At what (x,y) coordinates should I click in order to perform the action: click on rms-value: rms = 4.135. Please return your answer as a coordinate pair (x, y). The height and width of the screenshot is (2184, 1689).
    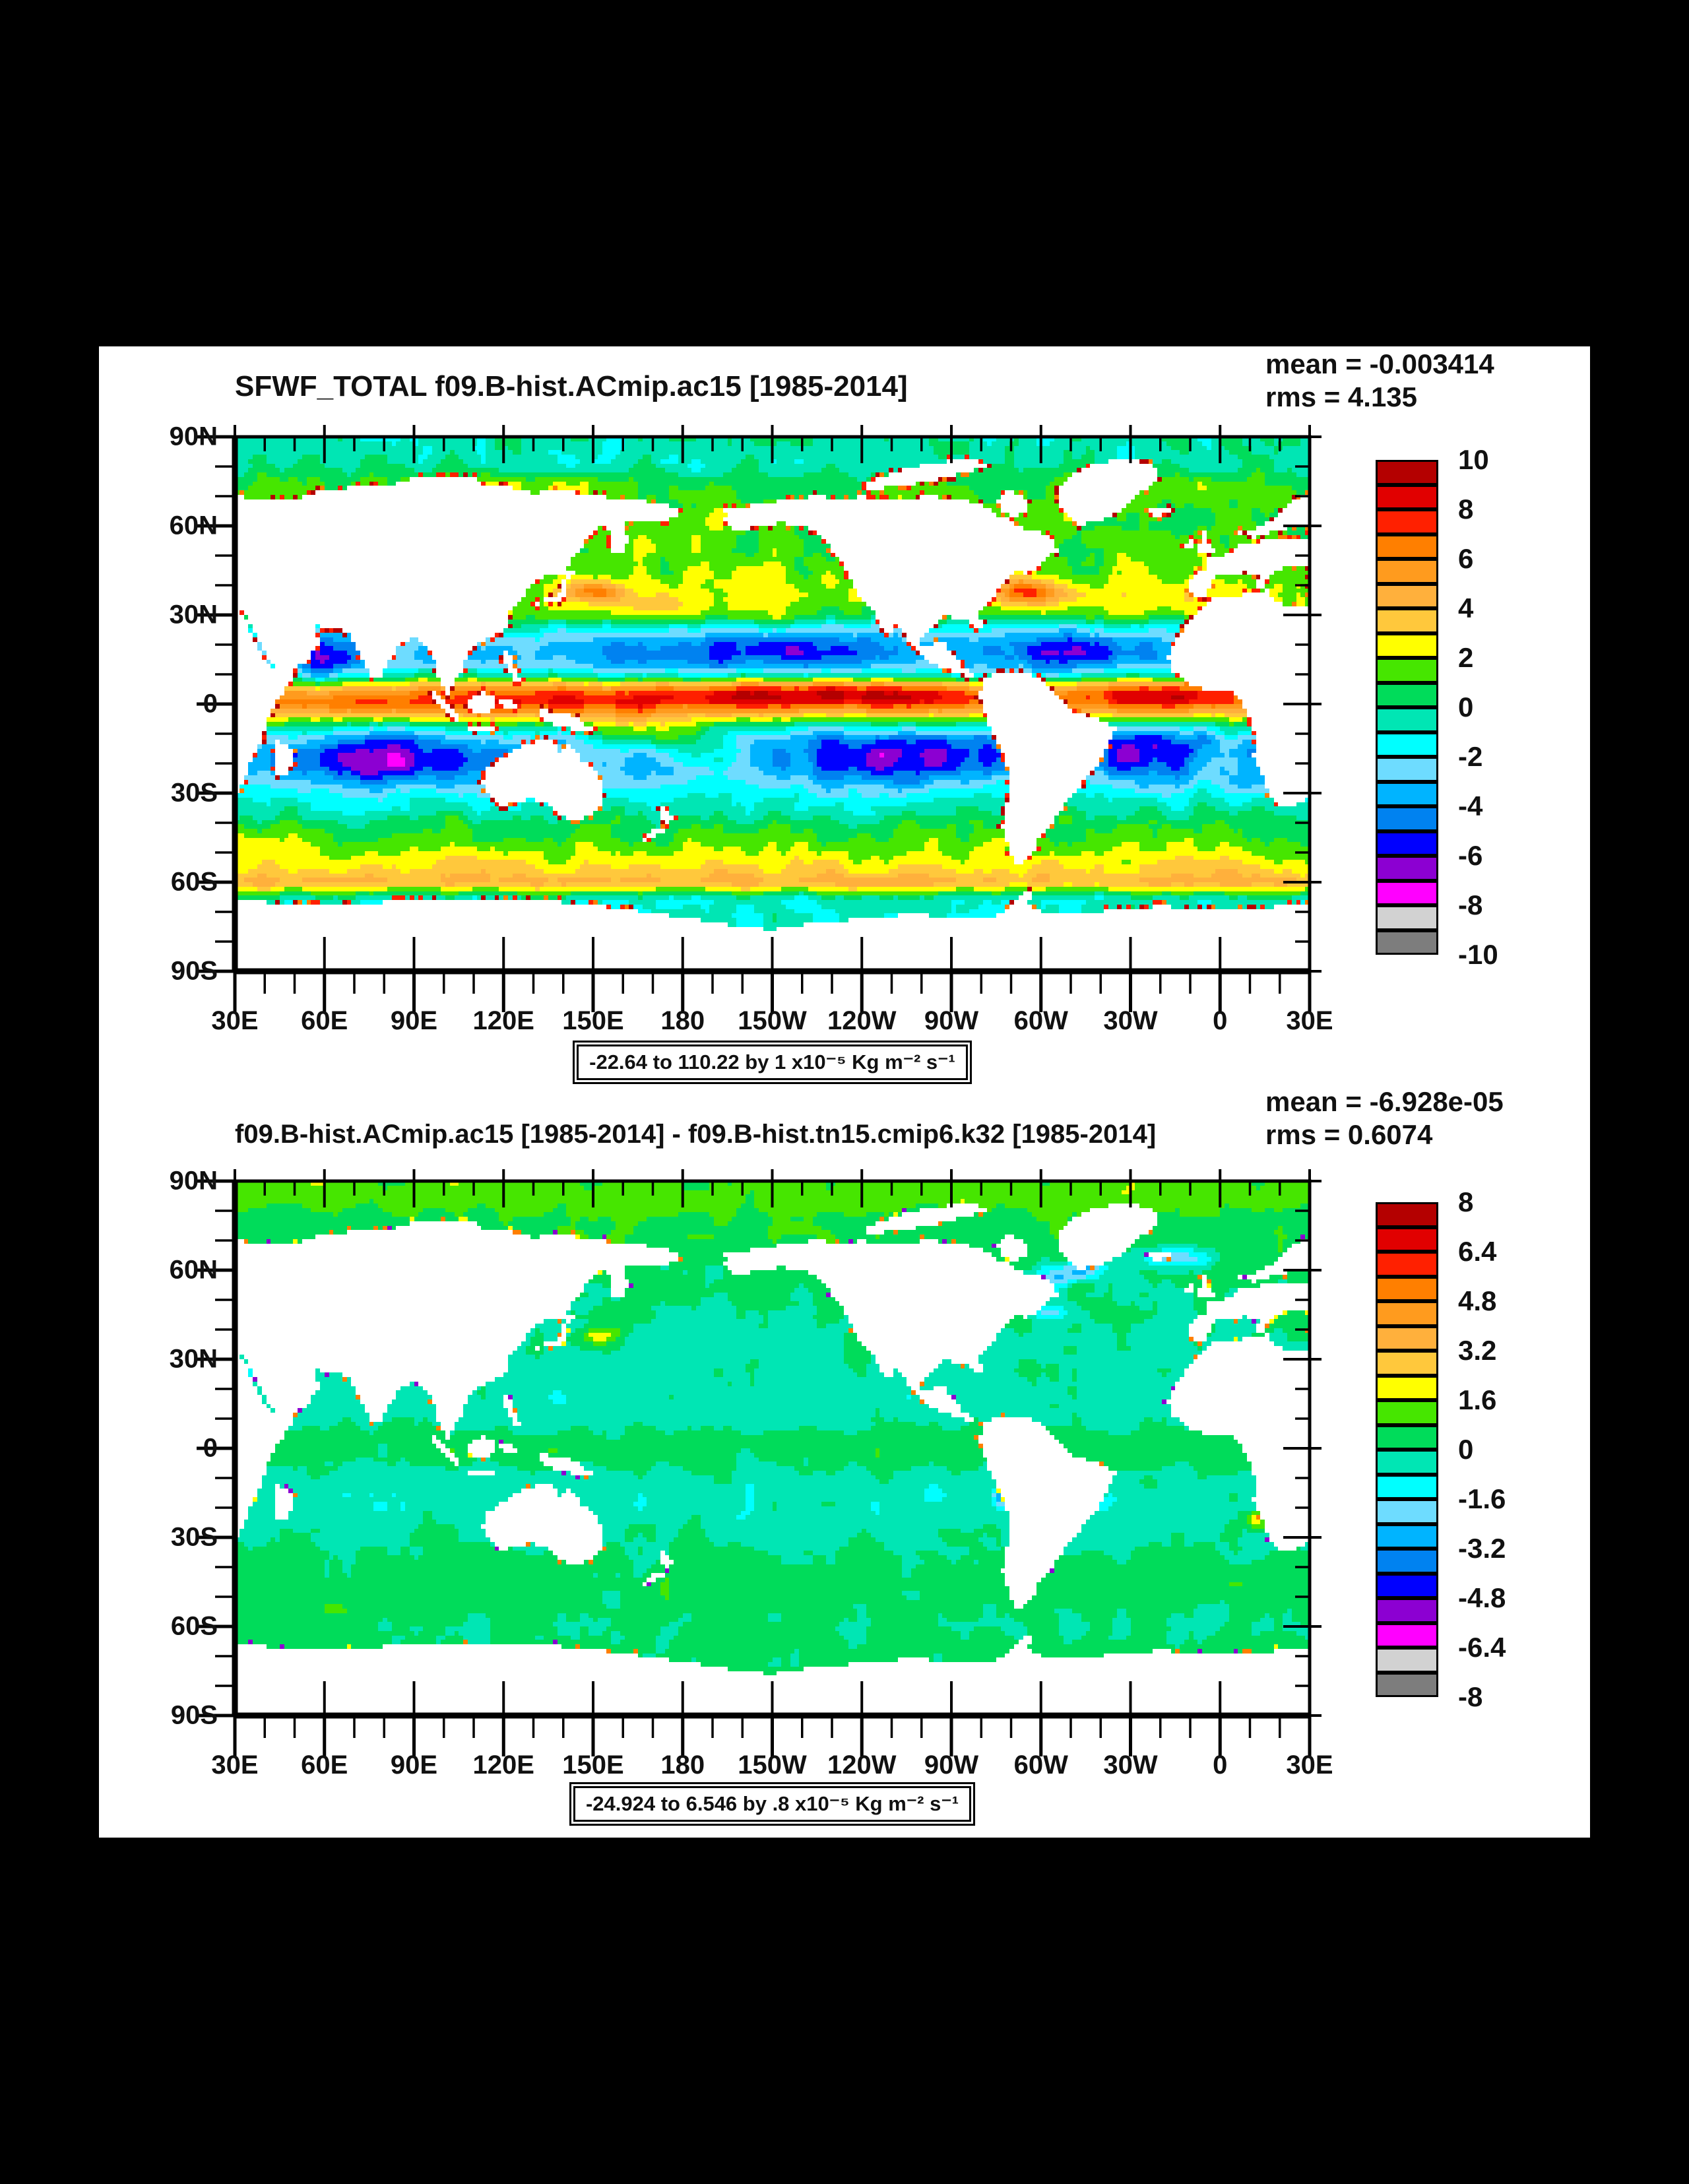
    Looking at the image, I should click on (1341, 396).